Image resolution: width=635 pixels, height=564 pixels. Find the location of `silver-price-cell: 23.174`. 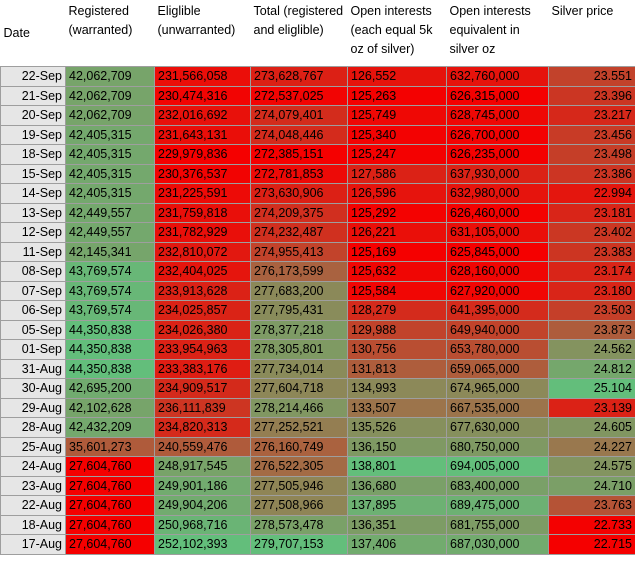

silver-price-cell: 23.174 is located at coordinates (591, 271).